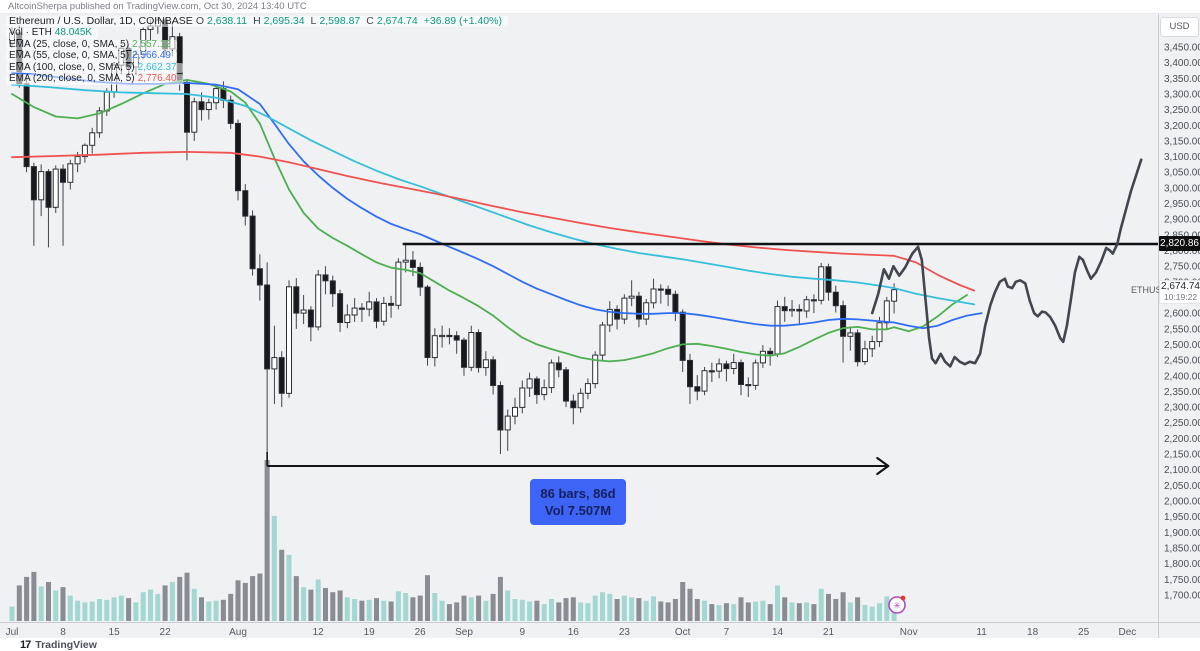 The height and width of the screenshot is (651, 1200). What do you see at coordinates (72, 78) in the screenshot?
I see `ema-label: EMA (200, close, 0, SMA, 5)` at bounding box center [72, 78].